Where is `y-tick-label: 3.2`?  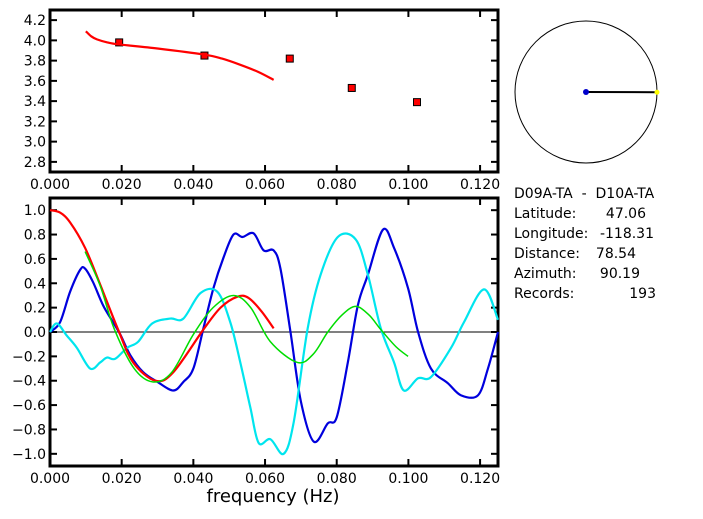 y-tick-label: 3.2 is located at coordinates (35, 122).